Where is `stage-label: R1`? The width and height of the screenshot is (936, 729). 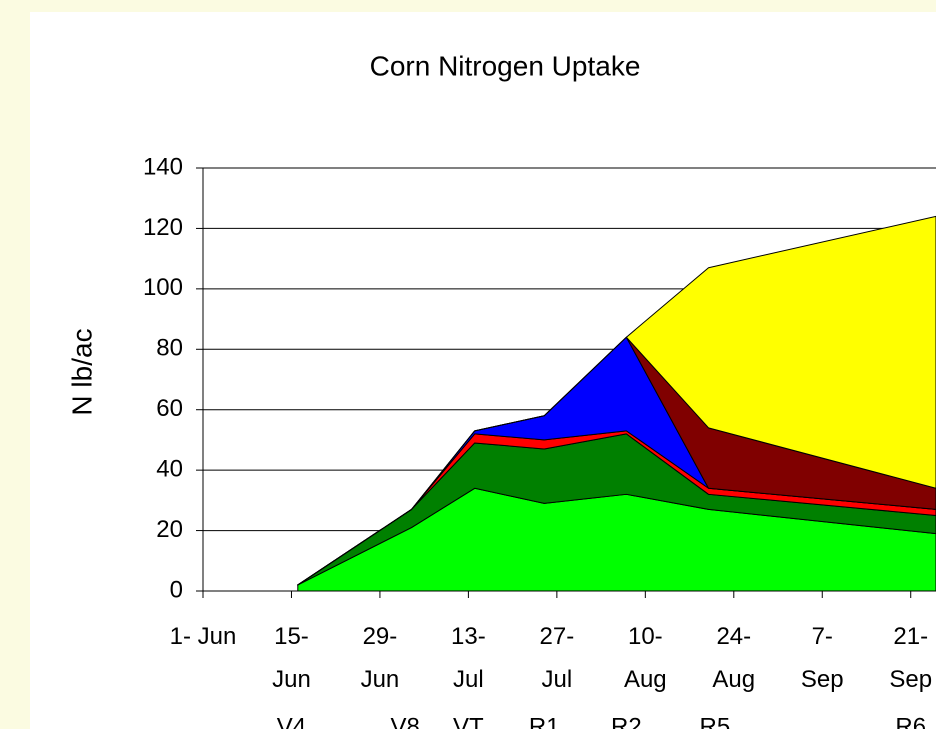
stage-label: R1 is located at coordinates (544, 721).